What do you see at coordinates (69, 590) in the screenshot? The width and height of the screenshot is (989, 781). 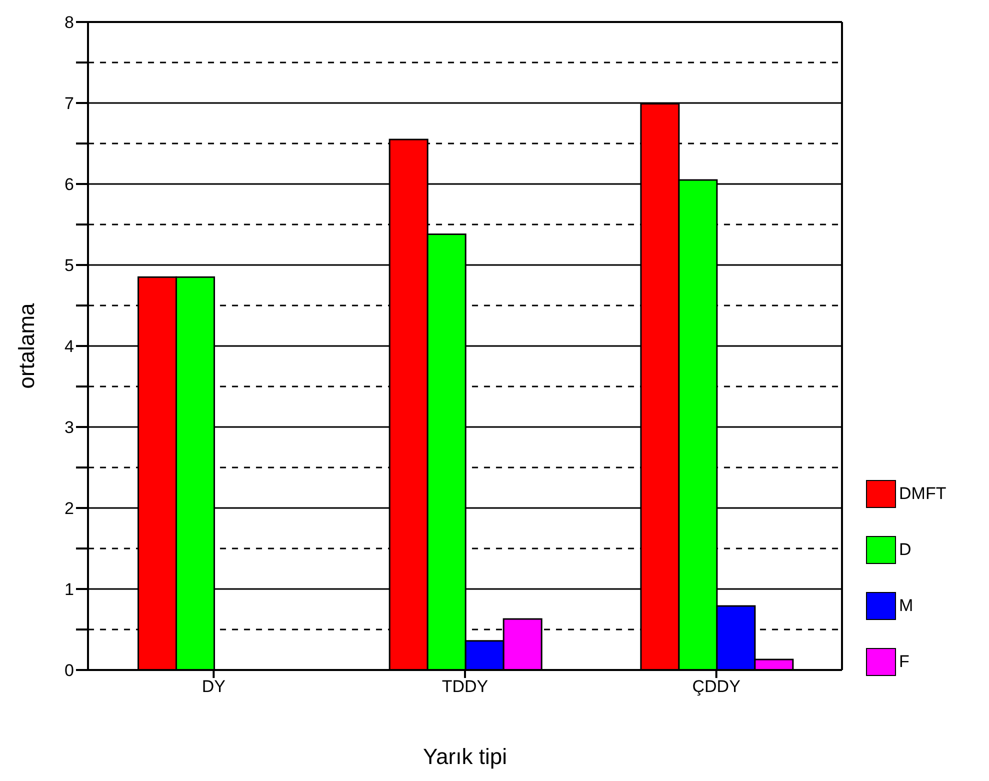 I see `y-tick-label: 1` at bounding box center [69, 590].